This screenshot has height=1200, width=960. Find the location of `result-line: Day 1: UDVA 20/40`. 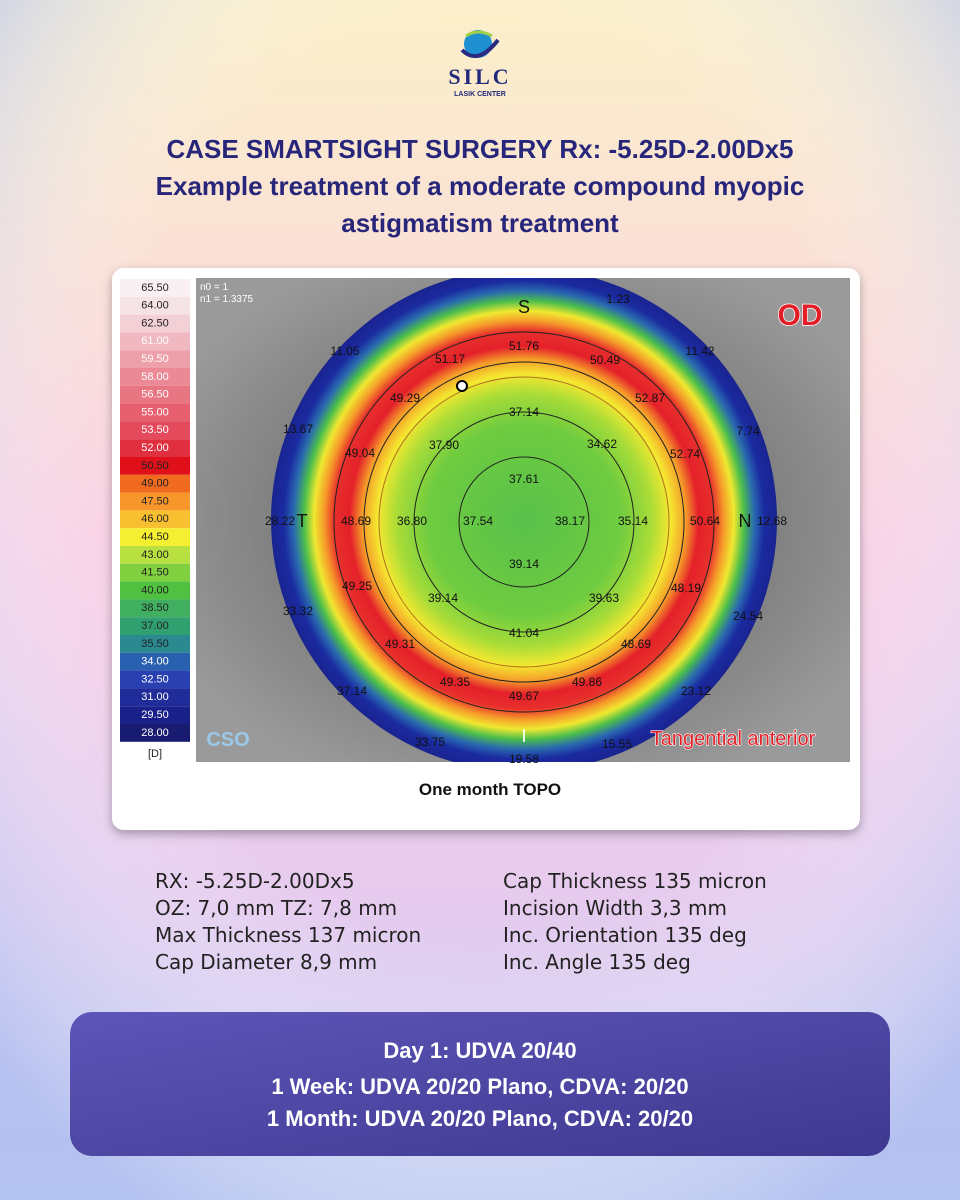

result-line: Day 1: UDVA 20/40 is located at coordinates (479, 1050).